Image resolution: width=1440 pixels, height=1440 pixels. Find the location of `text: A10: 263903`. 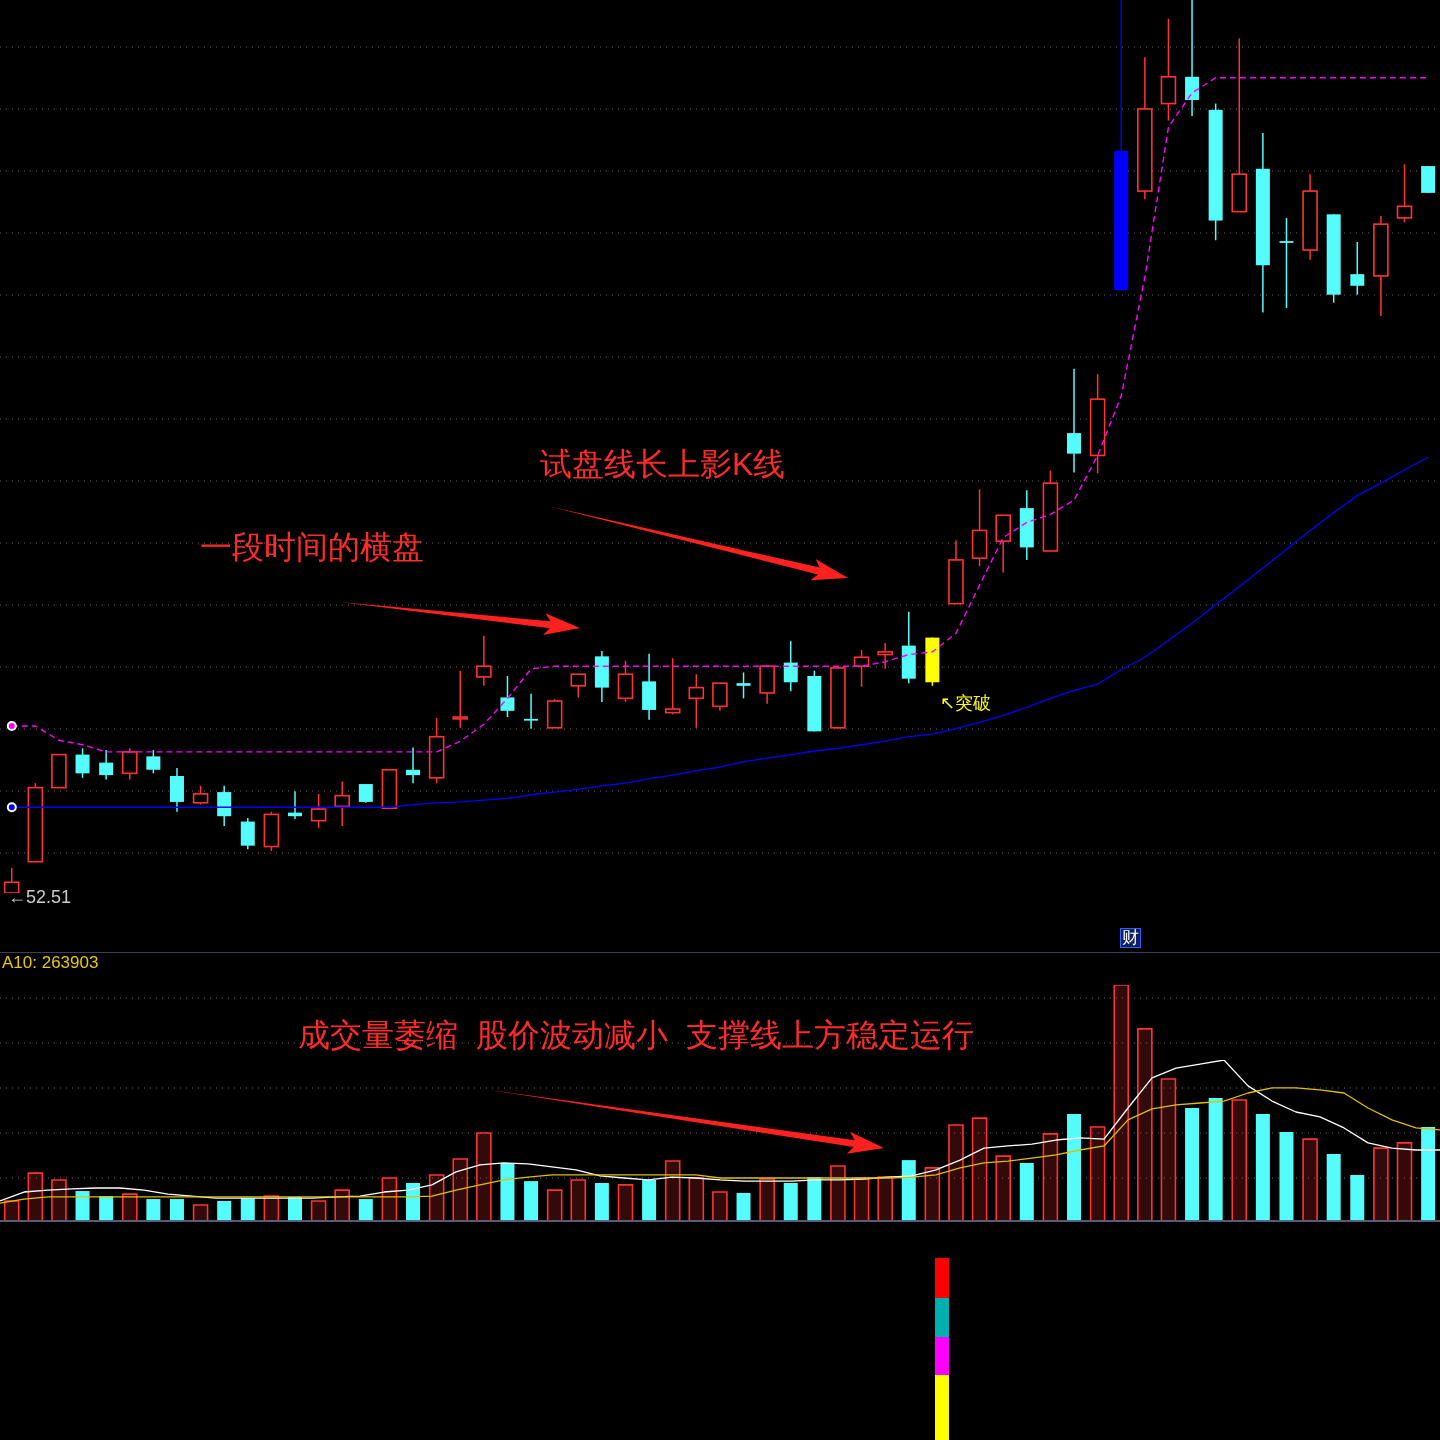

text: A10: 263903 is located at coordinates (50, 963).